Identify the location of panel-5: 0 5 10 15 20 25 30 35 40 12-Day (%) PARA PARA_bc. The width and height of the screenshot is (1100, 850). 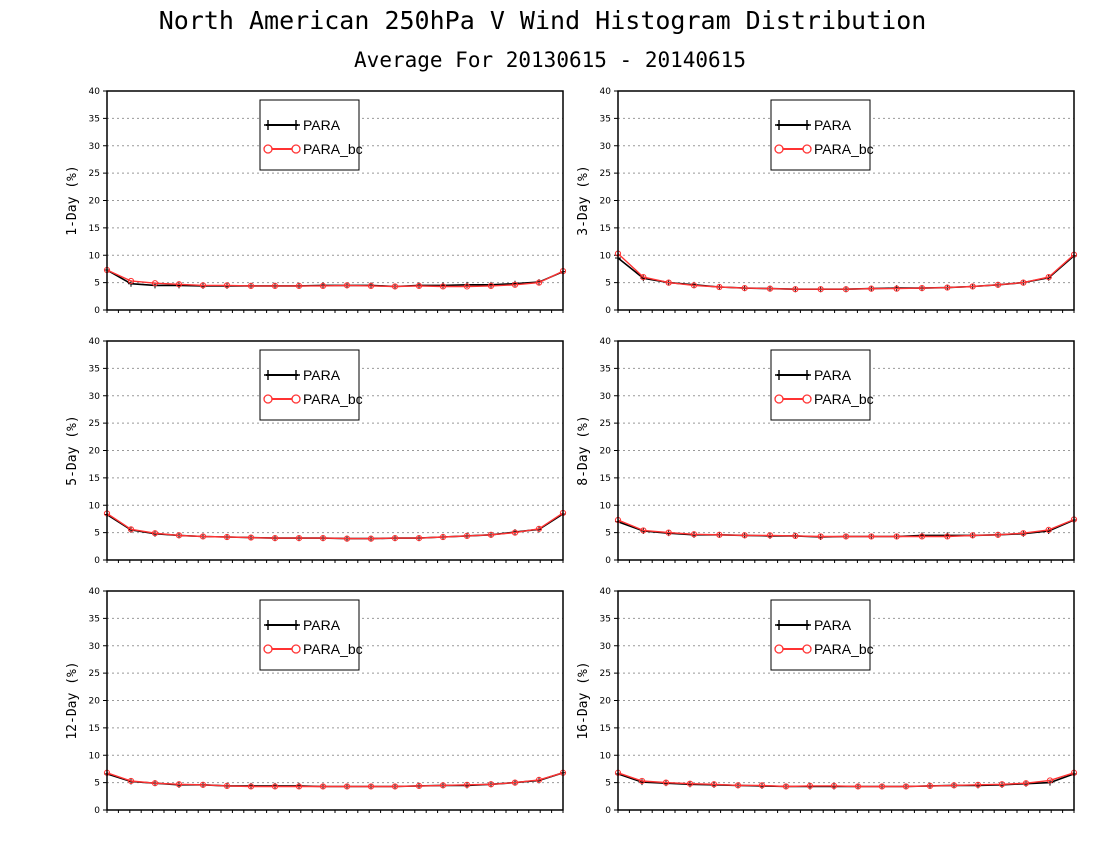
(316, 701).